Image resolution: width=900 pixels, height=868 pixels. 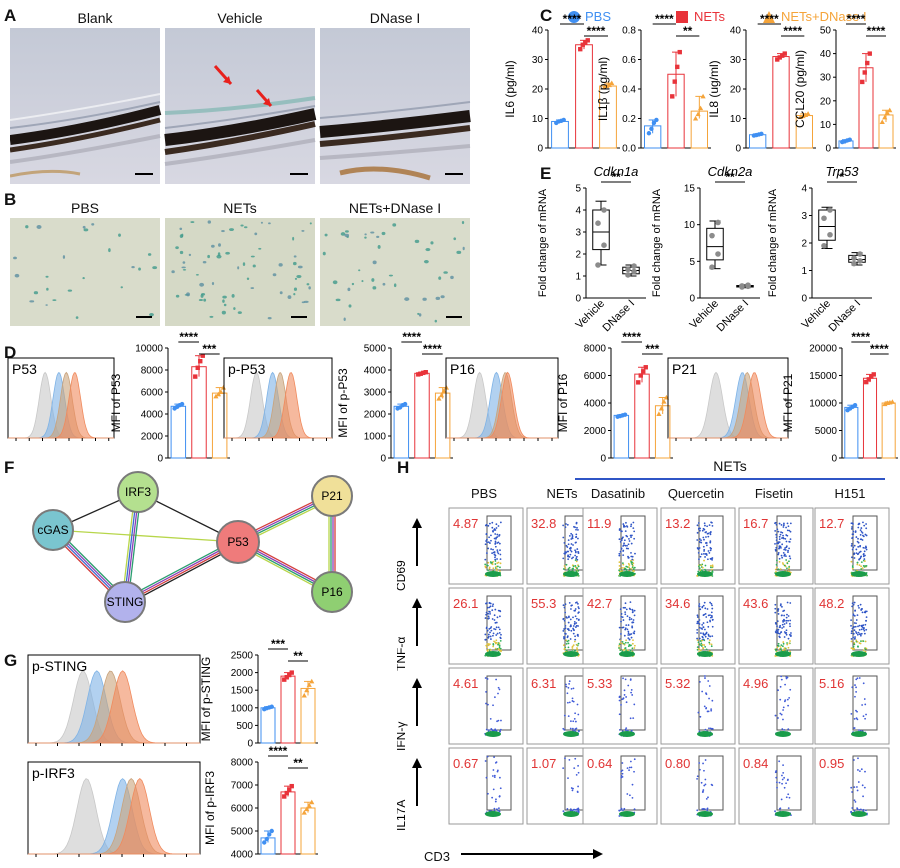 What do you see at coordinates (620, 706) in the screenshot?
I see `flow-plot: 5.33` at bounding box center [620, 706].